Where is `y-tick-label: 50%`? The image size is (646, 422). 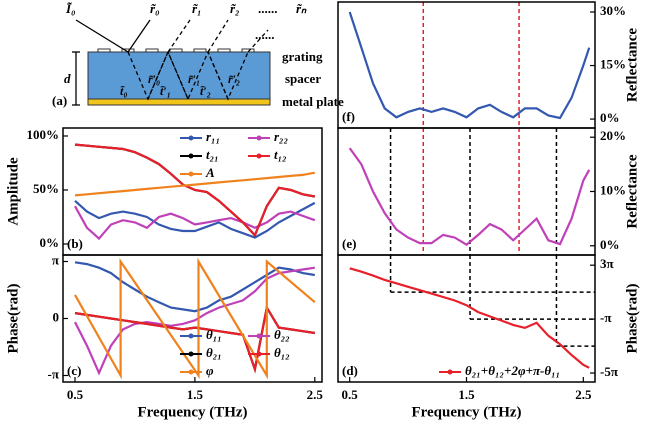 y-tick-label: 50% is located at coordinates (46, 188).